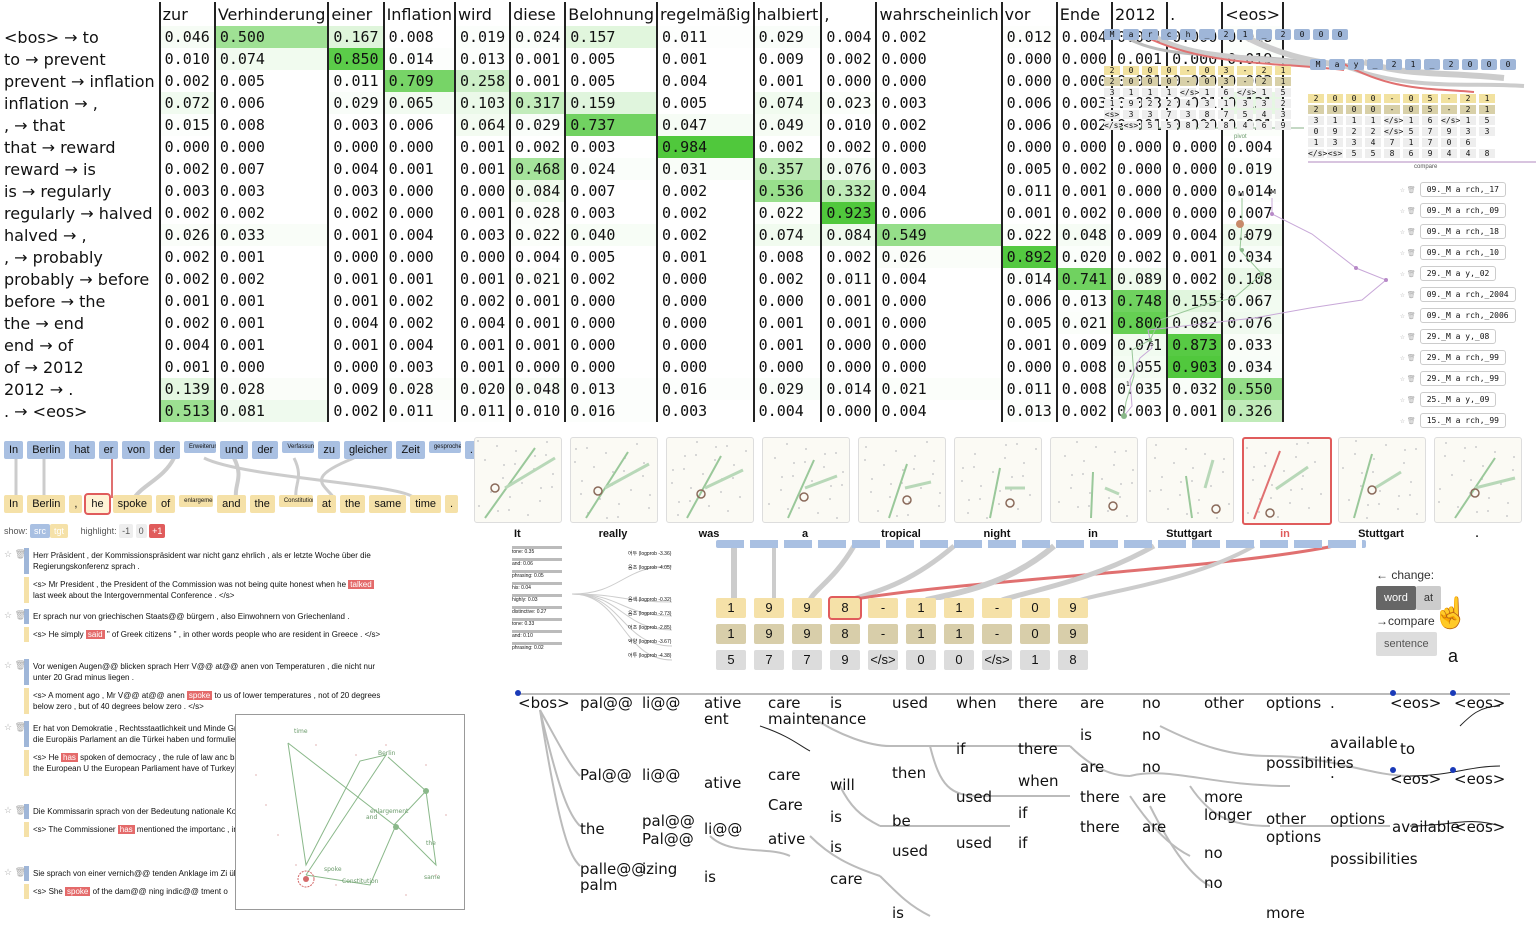 This screenshot has height=925, width=1536. I want to click on beam-word: pal@@, so click(606, 703).